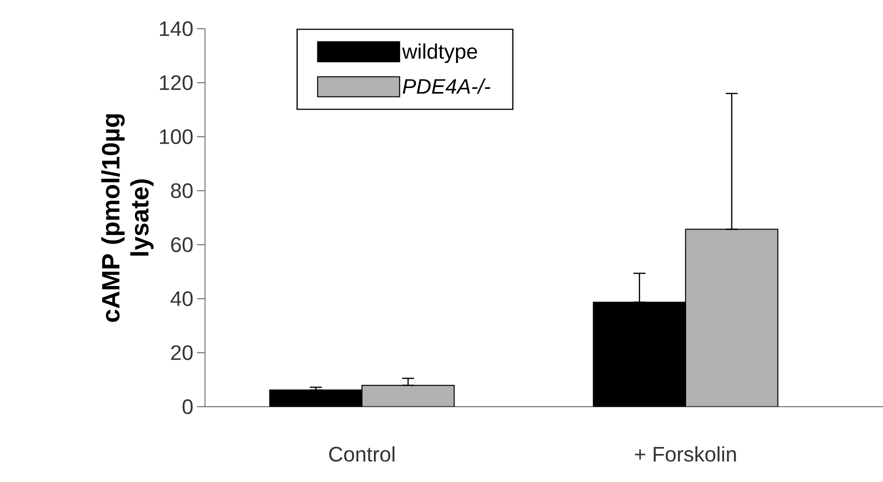 The image size is (883, 482). Describe the element at coordinates (176, 28) in the screenshot. I see `y-tick-label: 140` at that location.